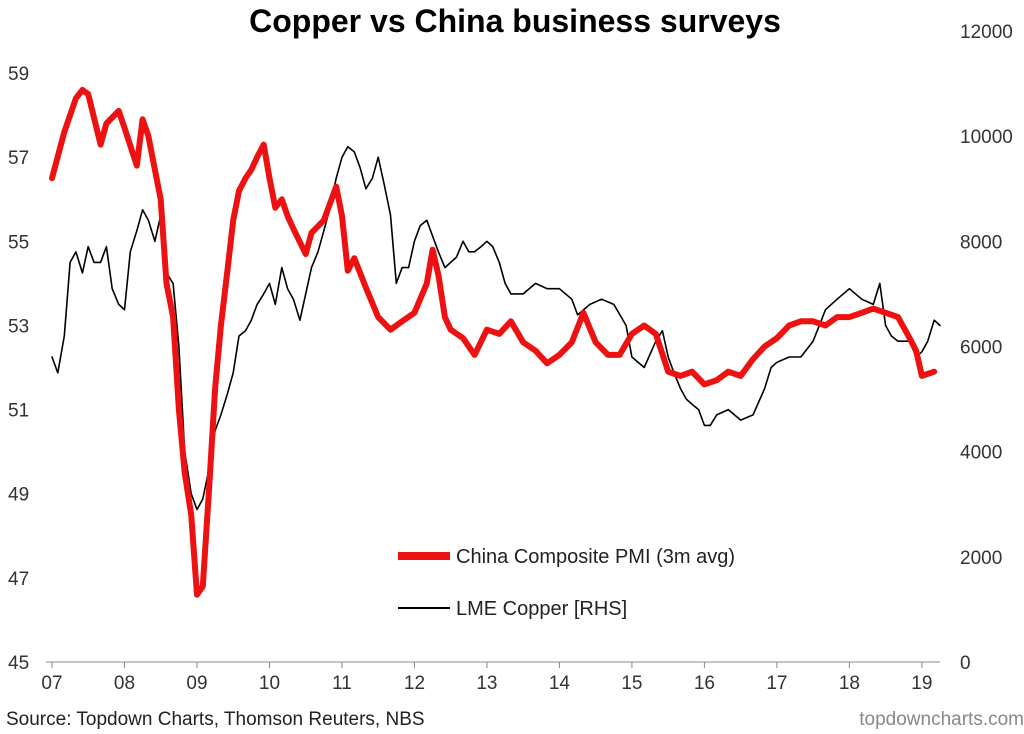 This screenshot has height=734, width=1024. What do you see at coordinates (18, 326) in the screenshot?
I see `y-left-tick-label: 53` at bounding box center [18, 326].